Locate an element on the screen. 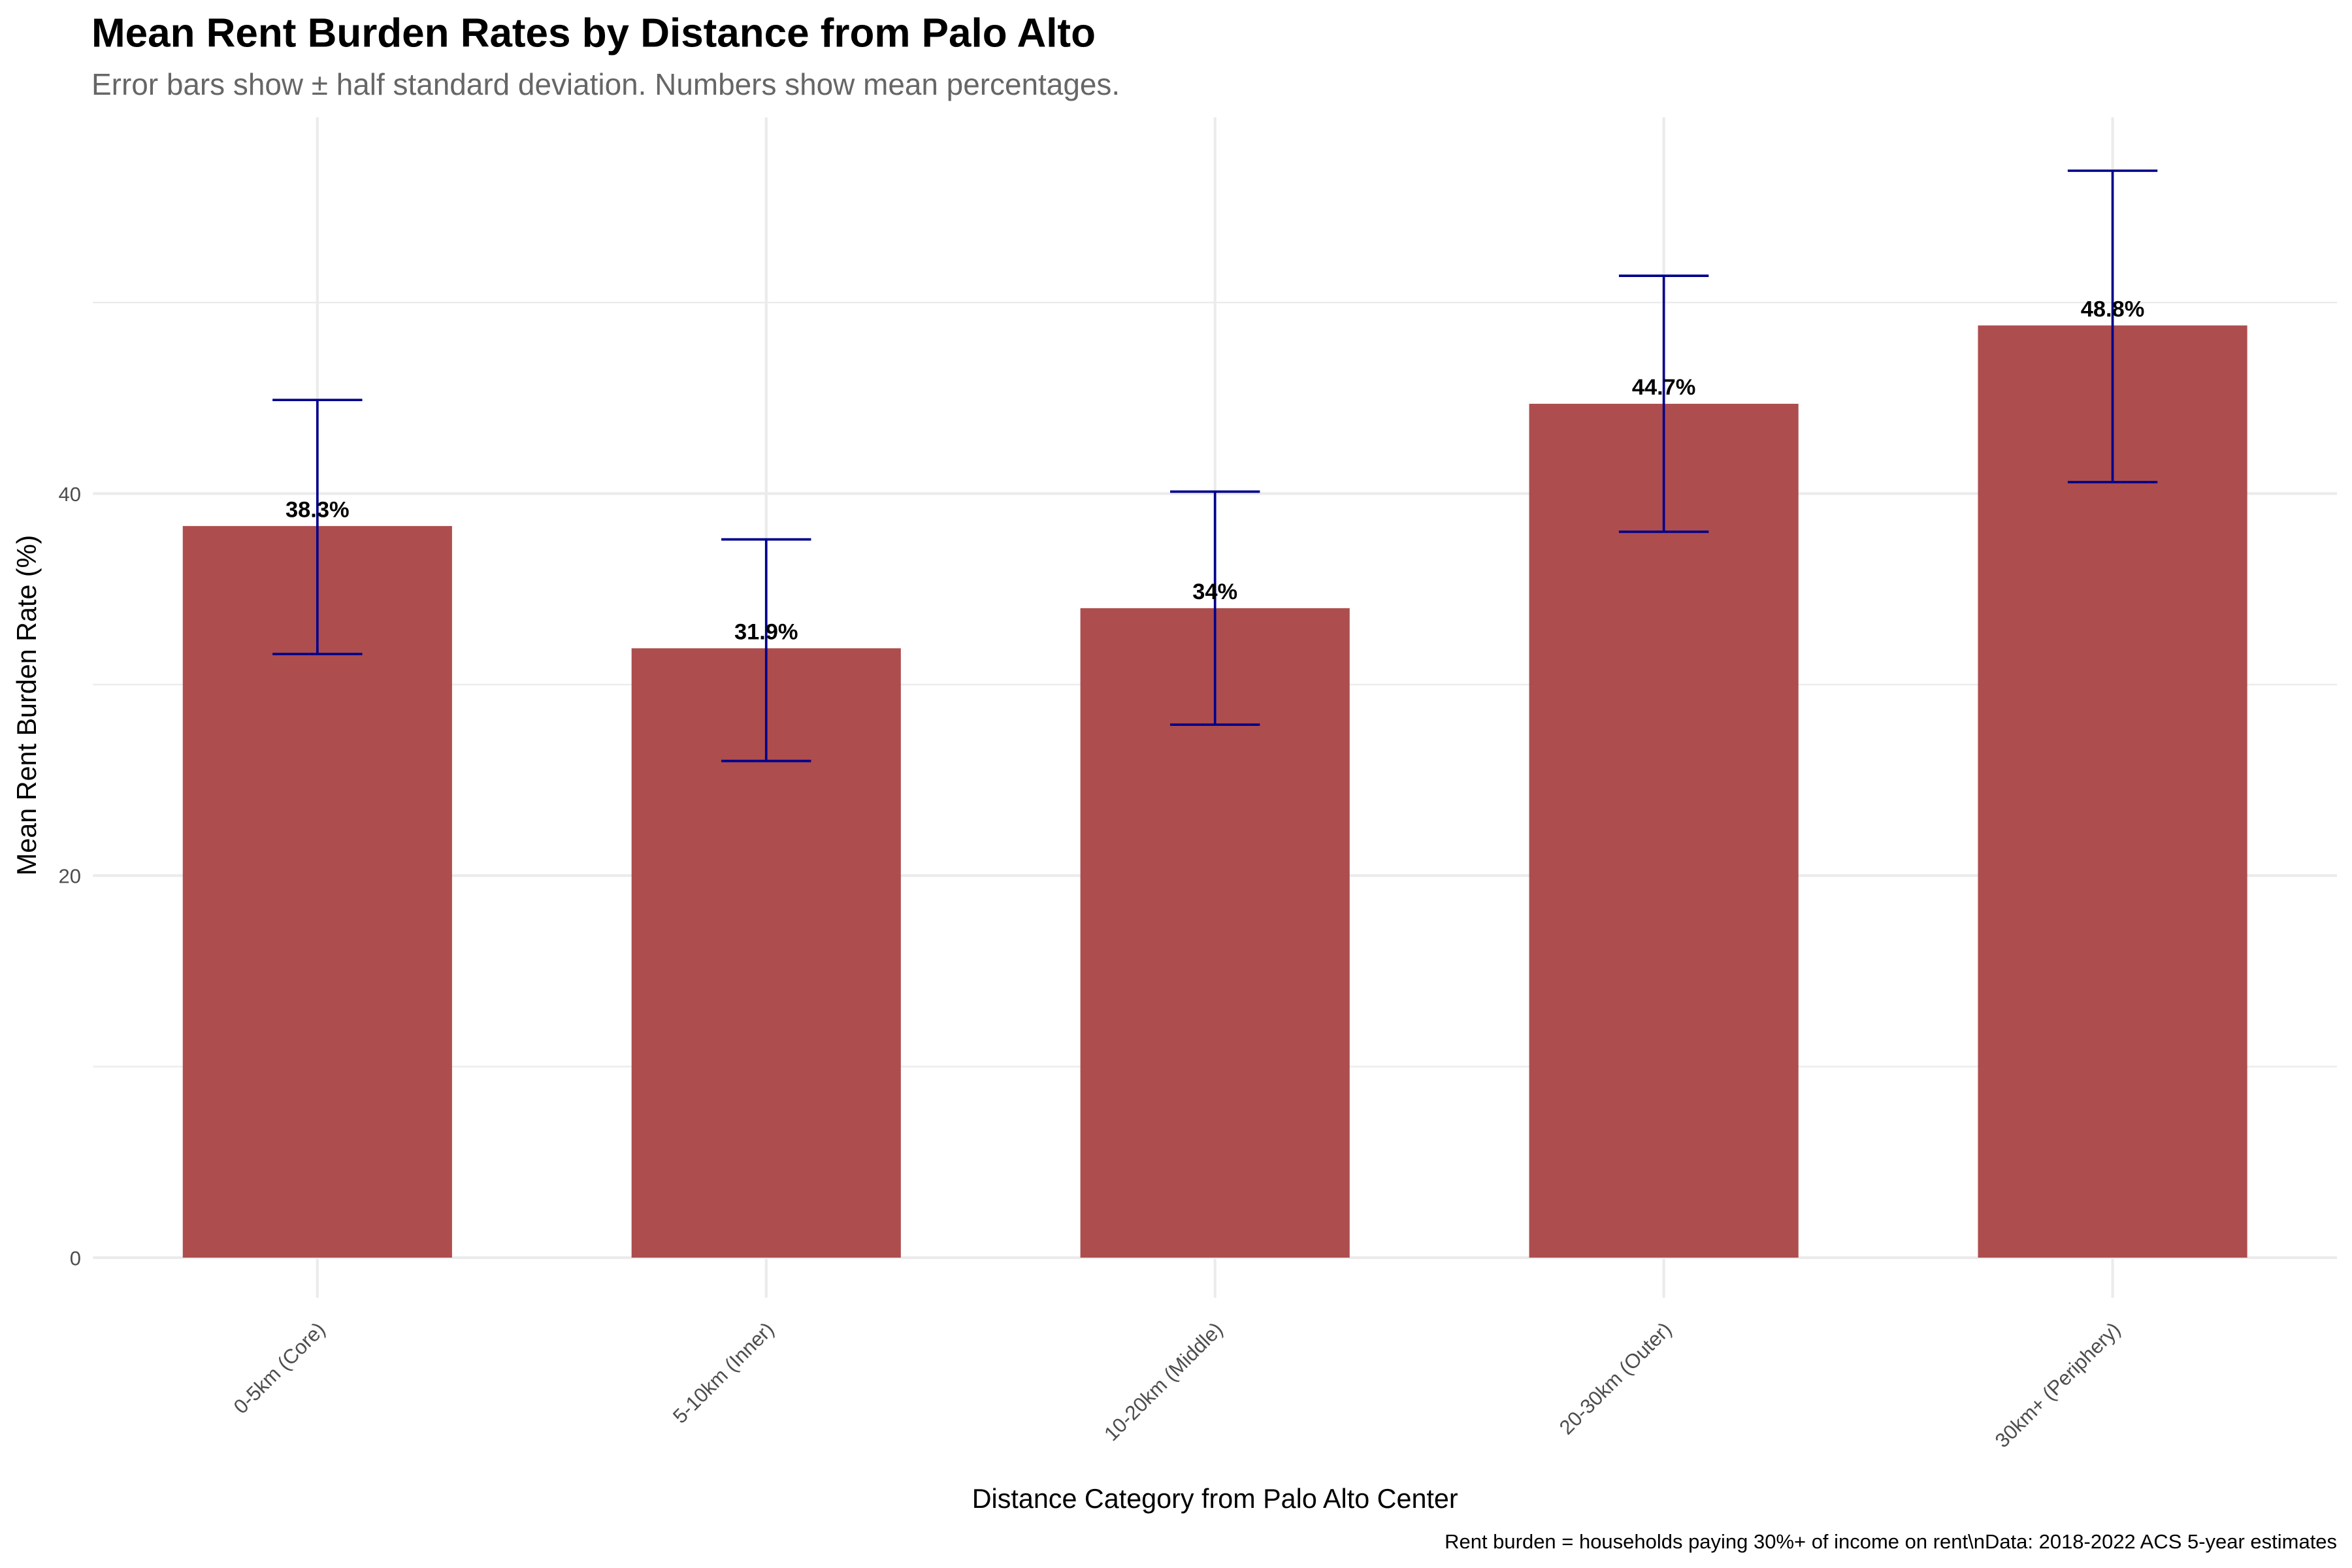 This screenshot has height=1568, width=2352. x-tick-label: 0-5km (Core) is located at coordinates (279, 1368).